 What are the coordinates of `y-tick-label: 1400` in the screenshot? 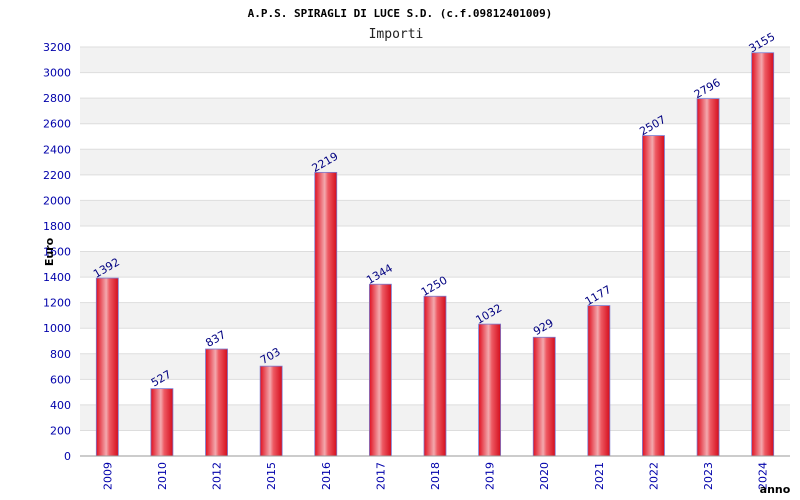 It's located at (57, 277).